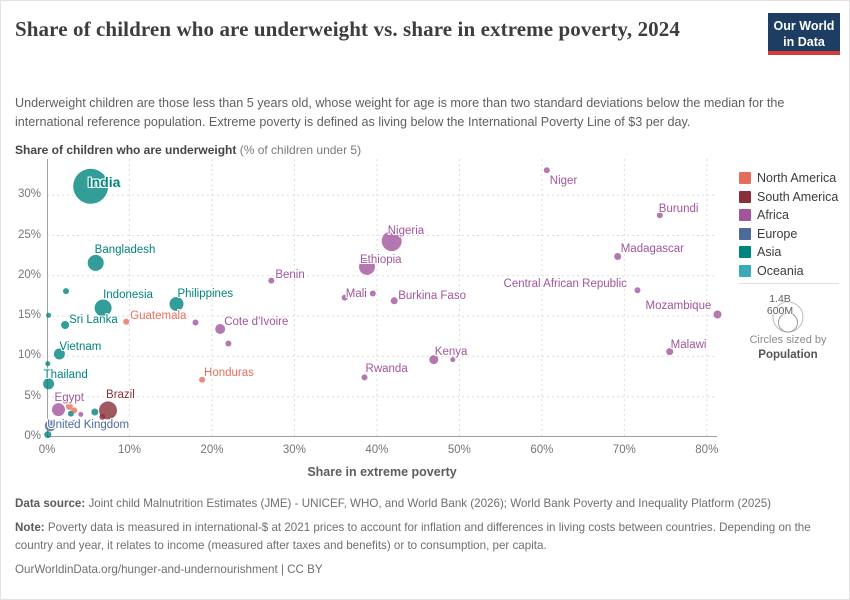 This screenshot has height=600, width=850. I want to click on data-point-bangladesh, so click(95, 262).